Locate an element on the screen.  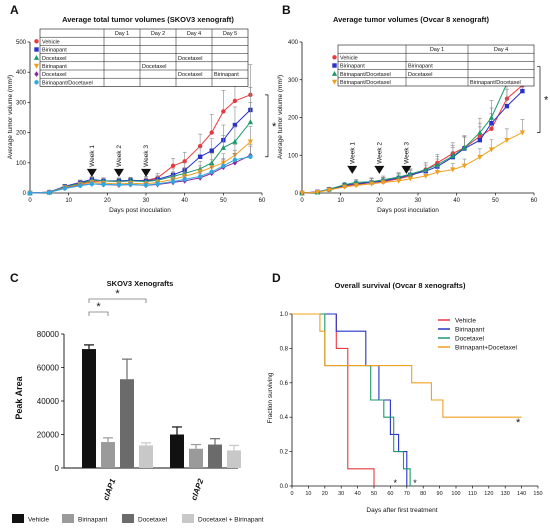
chart-c-title: SKOV3 Xenografts is located at coordinates (140, 283).